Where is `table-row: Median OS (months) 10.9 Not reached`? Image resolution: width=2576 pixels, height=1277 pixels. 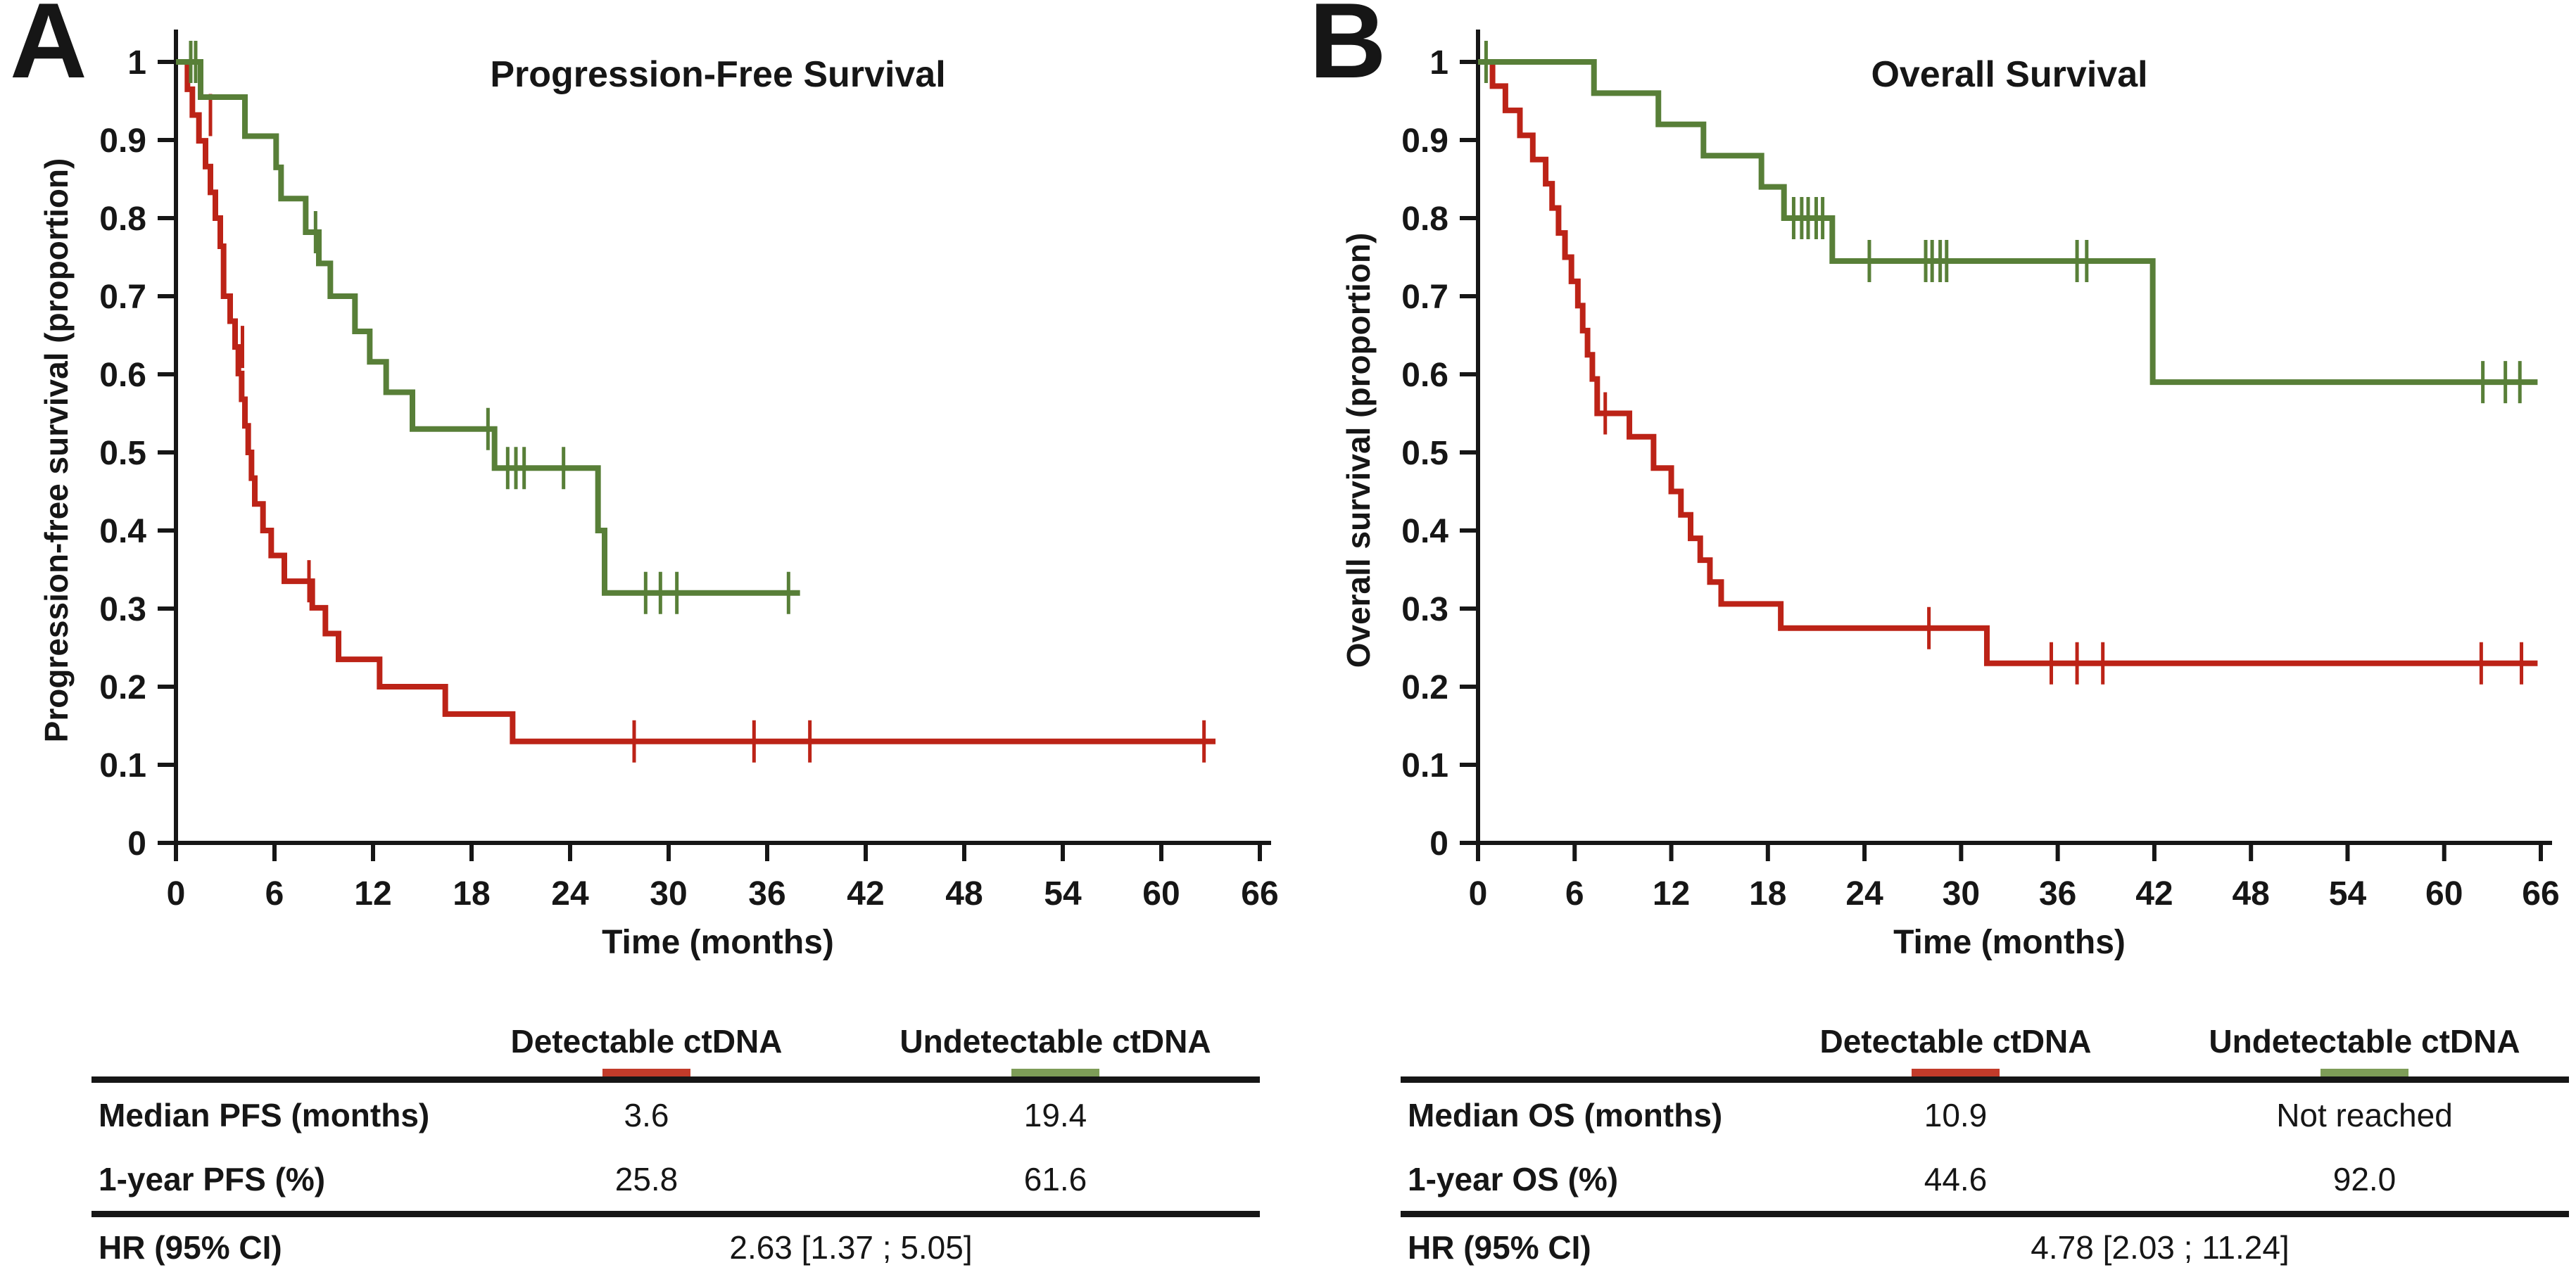 table-row: Median OS (months) 10.9 Not reached is located at coordinates (1930, 1114).